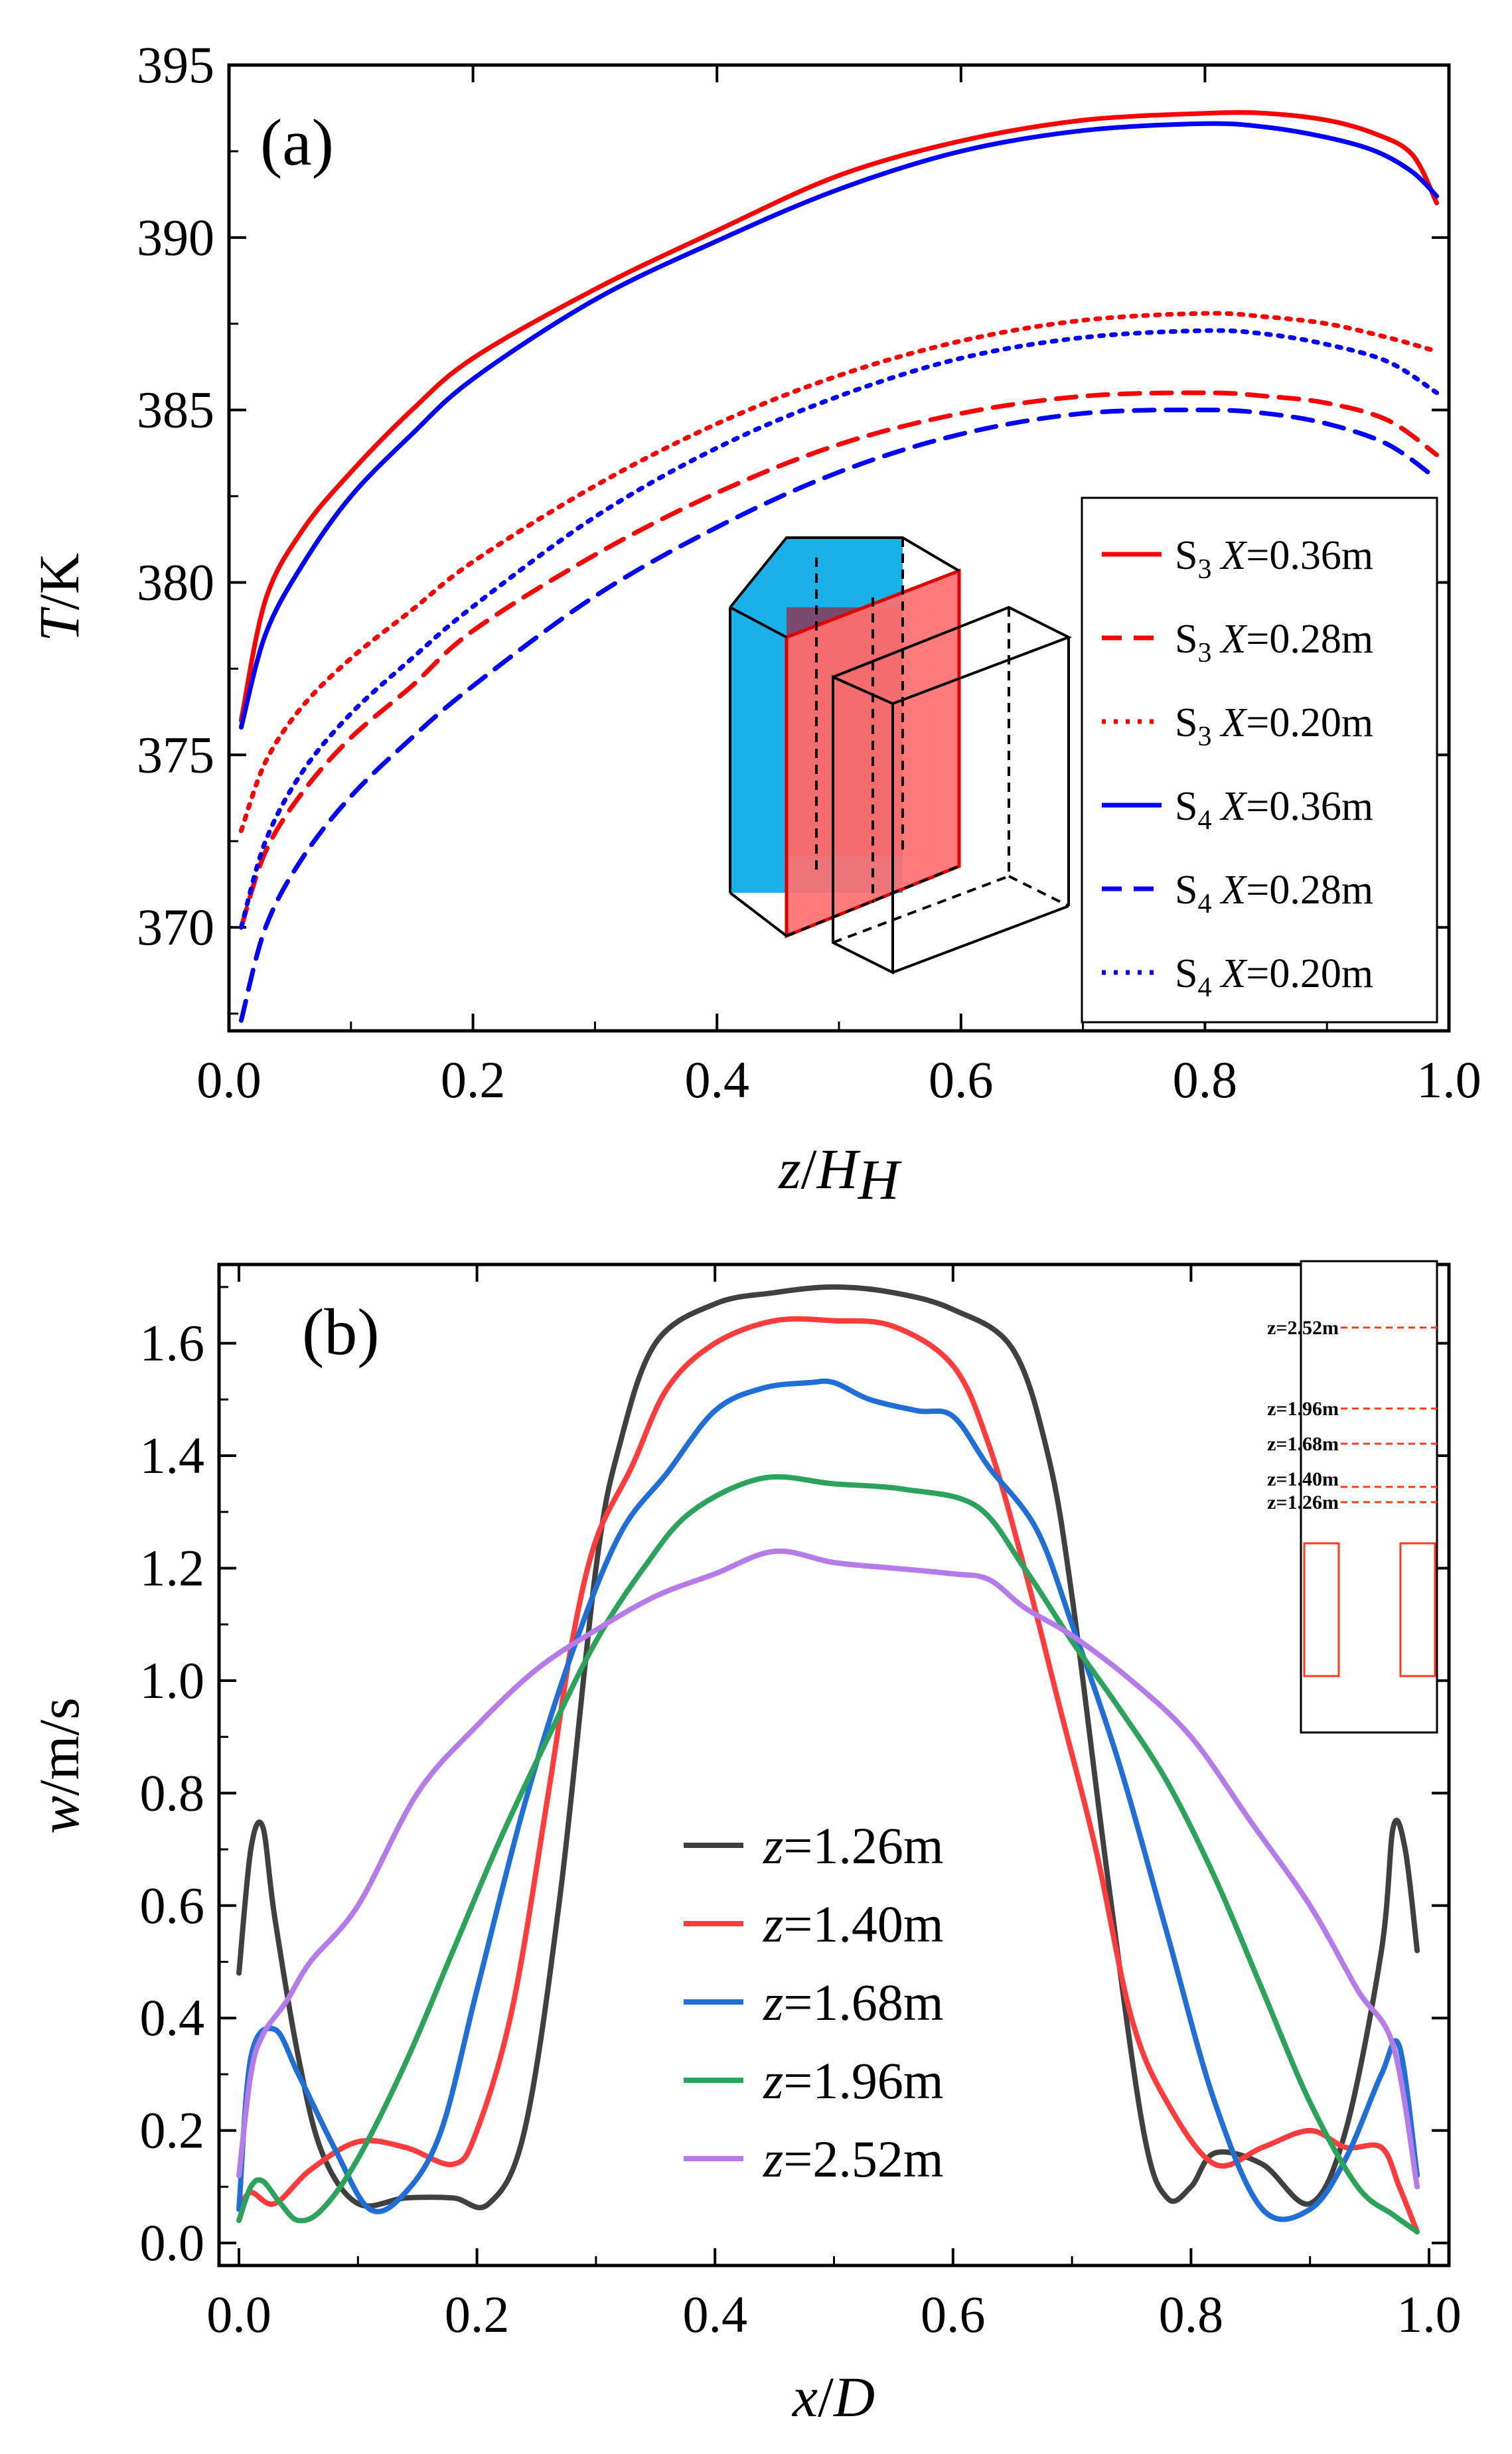  I want to click on x-tick-label-a: 0.0, so click(229, 1080).